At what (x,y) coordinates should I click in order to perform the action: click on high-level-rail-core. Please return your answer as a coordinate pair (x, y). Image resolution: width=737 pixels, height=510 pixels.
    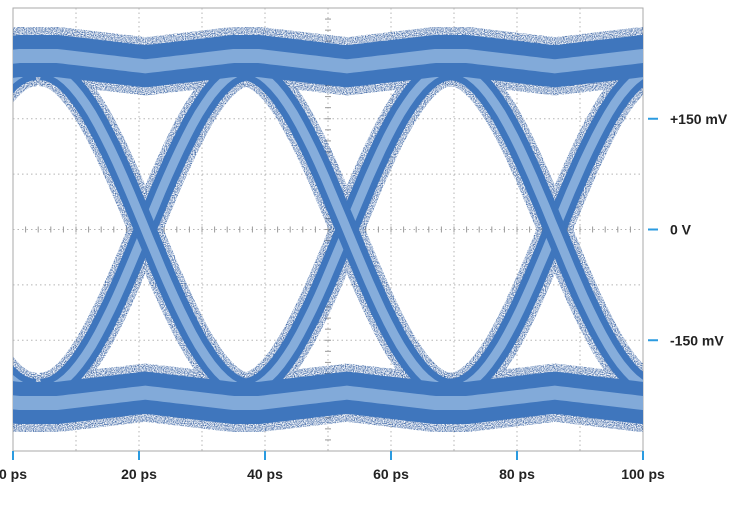
    Looking at the image, I should click on (328, 61).